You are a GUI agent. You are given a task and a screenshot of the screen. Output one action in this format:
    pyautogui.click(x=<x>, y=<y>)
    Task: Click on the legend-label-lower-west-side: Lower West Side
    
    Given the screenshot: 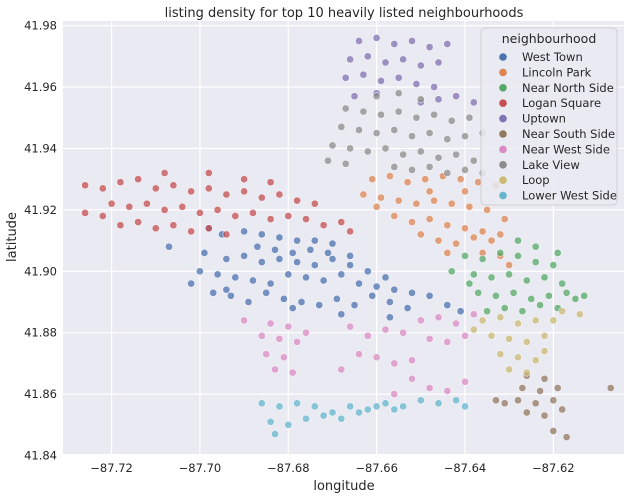 What is the action you would take?
    pyautogui.click(x=569, y=196)
    